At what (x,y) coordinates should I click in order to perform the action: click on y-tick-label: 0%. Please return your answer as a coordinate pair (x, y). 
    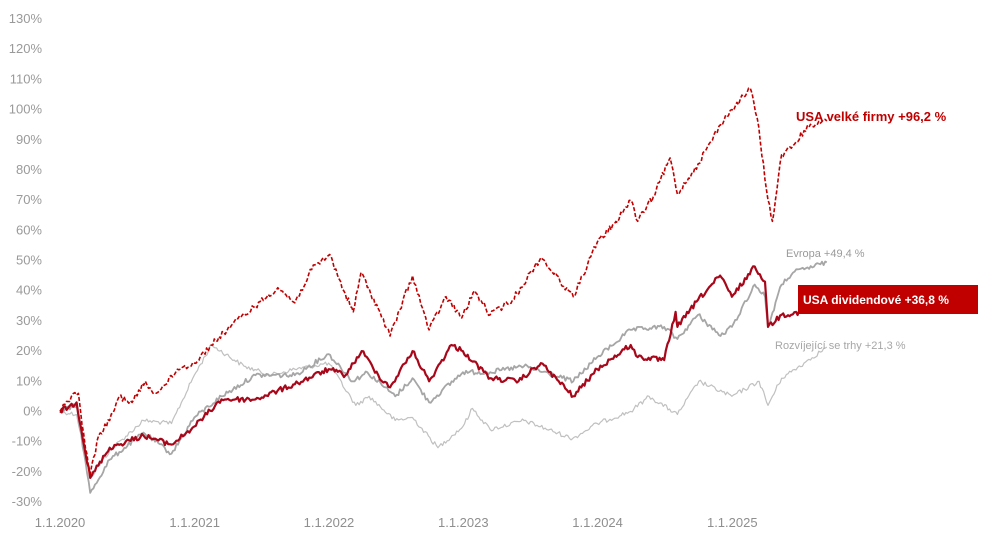
    Looking at the image, I should click on (32, 410).